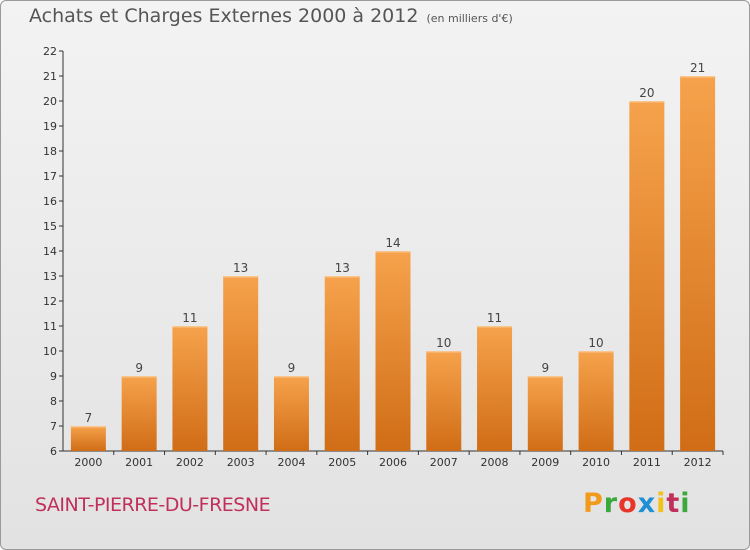 Image resolution: width=750 pixels, height=550 pixels. Describe the element at coordinates (698, 263) in the screenshot. I see `bar-2012` at that location.